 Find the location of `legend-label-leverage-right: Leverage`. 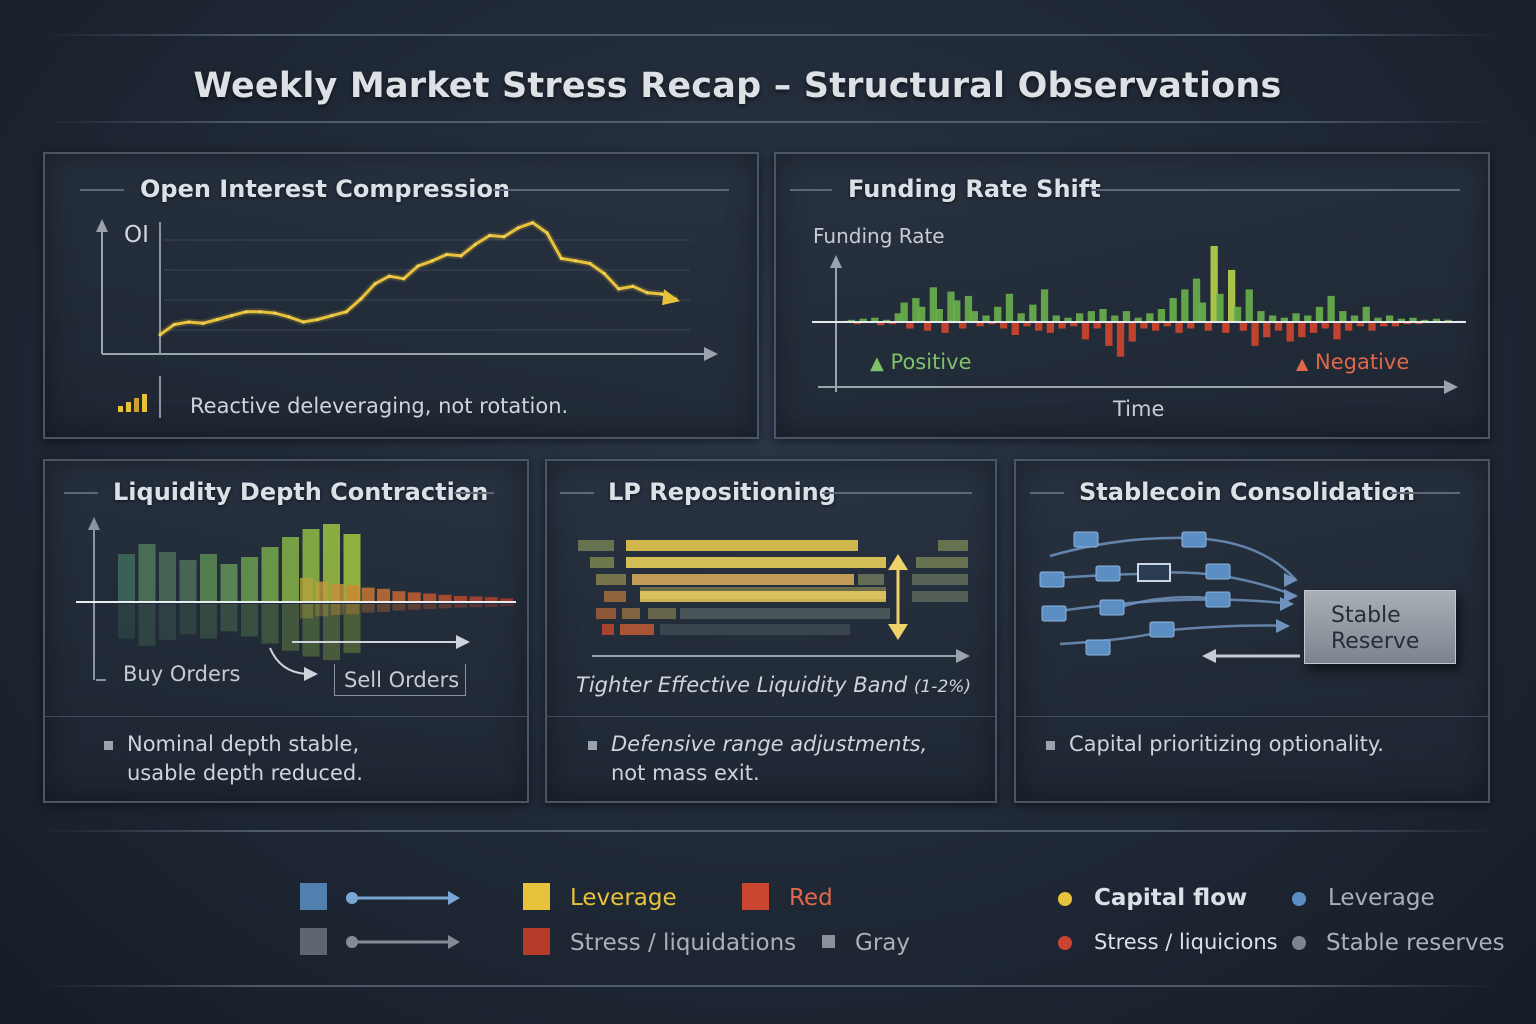

legend-label-leverage-right: Leverage is located at coordinates (1381, 898).